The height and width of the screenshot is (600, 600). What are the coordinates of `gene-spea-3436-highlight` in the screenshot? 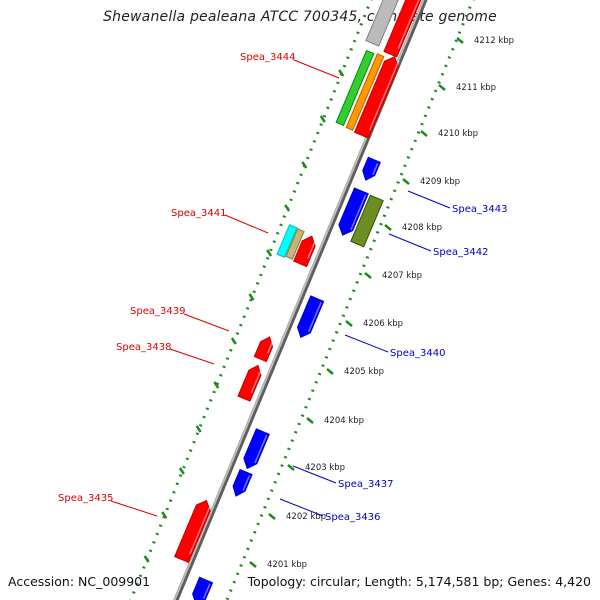 It's located at (246, 483).